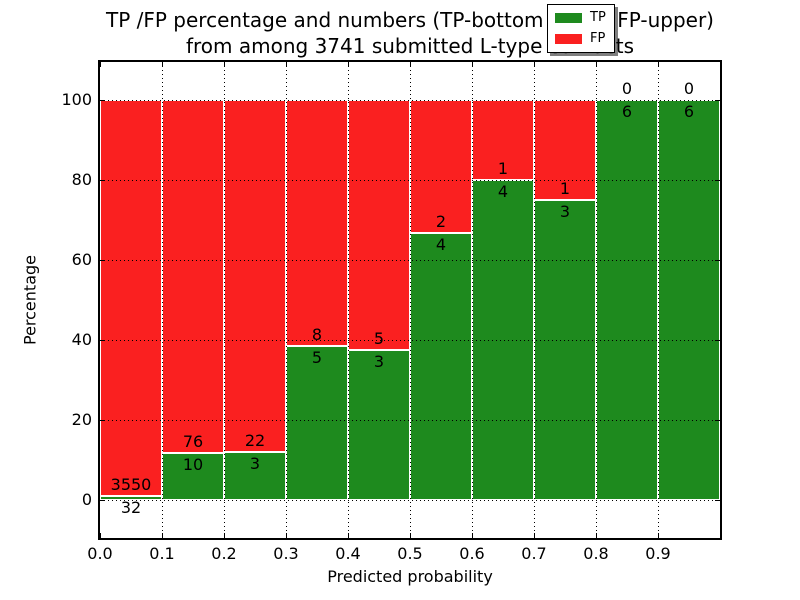 The image size is (800, 600). Describe the element at coordinates (162, 553) in the screenshot. I see `x-tick-label: 0.1` at that location.